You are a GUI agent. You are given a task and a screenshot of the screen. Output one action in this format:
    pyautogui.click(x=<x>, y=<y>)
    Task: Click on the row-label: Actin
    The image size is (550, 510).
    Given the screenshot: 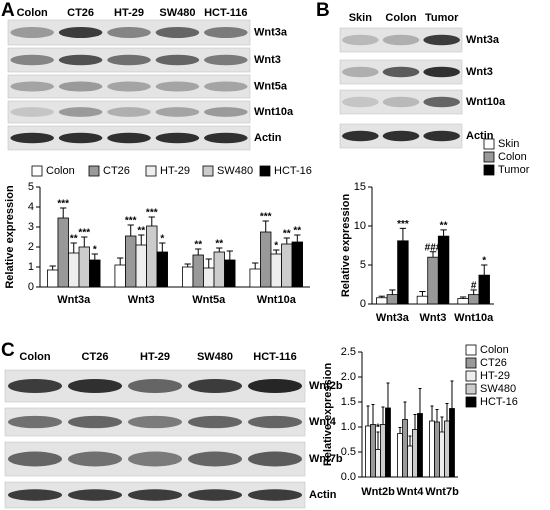 What is the action you would take?
    pyautogui.click(x=268, y=138)
    